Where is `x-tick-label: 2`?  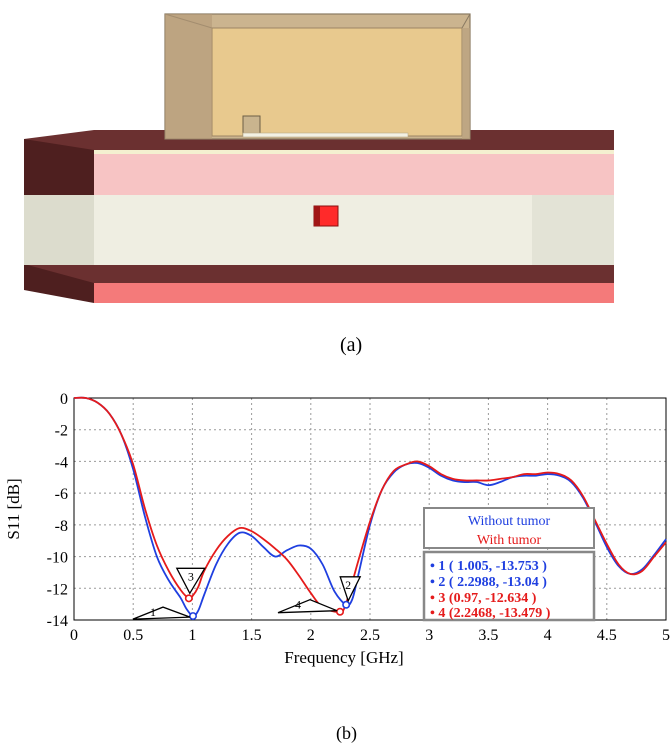
x-tick-label: 2 is located at coordinates (311, 635).